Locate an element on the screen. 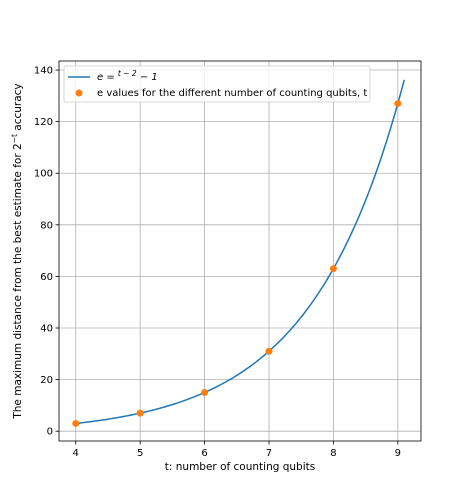 The height and width of the screenshot is (504, 468). y-tick-label: 140 is located at coordinates (43, 71).